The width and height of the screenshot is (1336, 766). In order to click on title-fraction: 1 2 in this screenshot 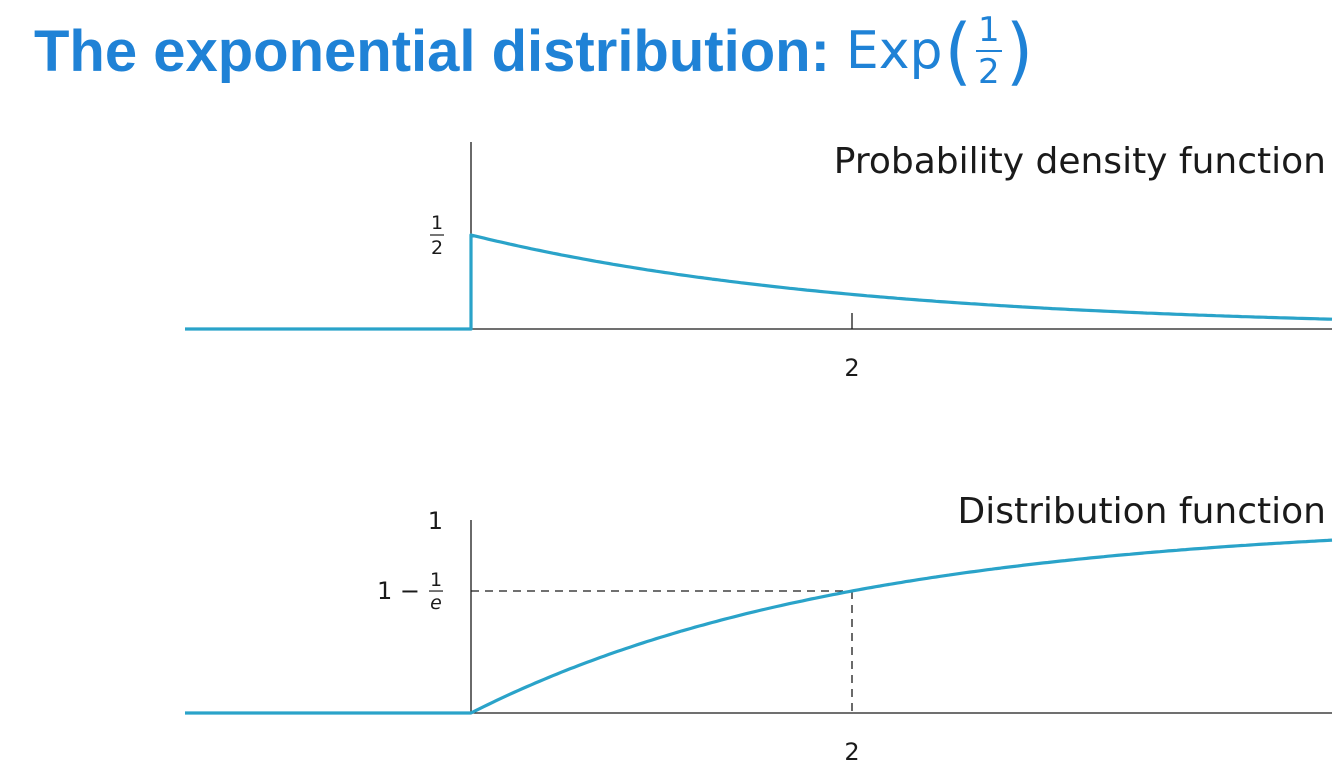, I will do `click(988, 51)`.